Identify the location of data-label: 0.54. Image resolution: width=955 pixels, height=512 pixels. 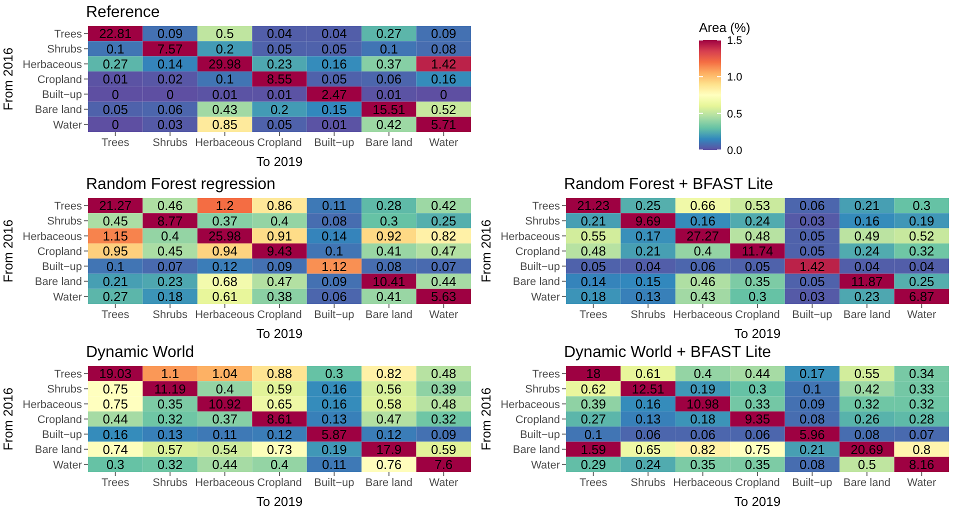
(225, 449).